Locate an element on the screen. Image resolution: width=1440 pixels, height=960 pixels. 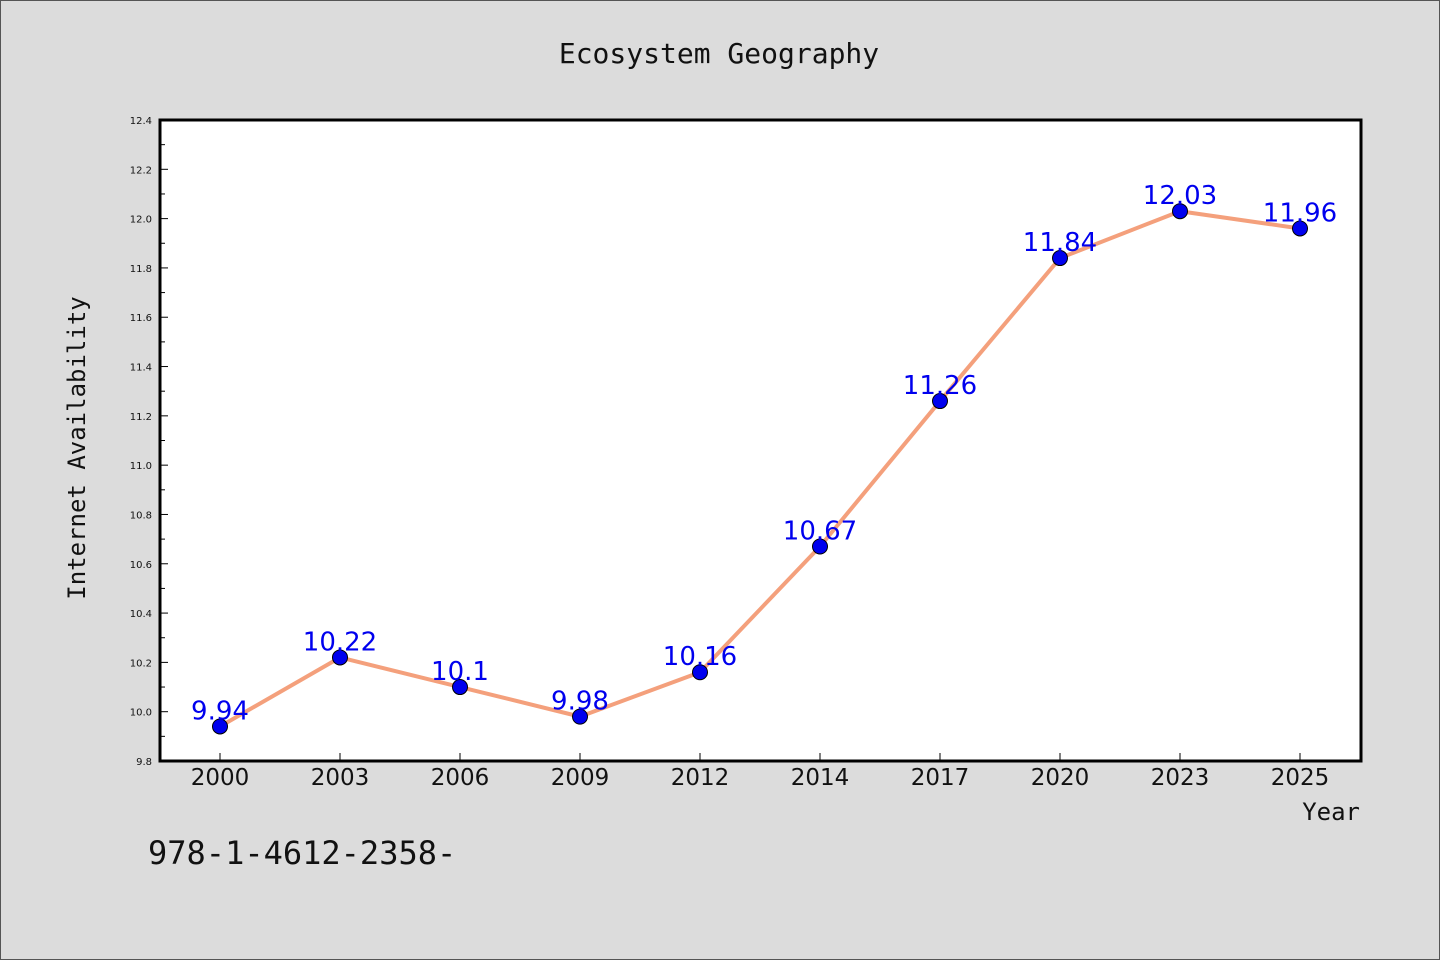
y-tick-label: 11.2 is located at coordinates (141, 417).